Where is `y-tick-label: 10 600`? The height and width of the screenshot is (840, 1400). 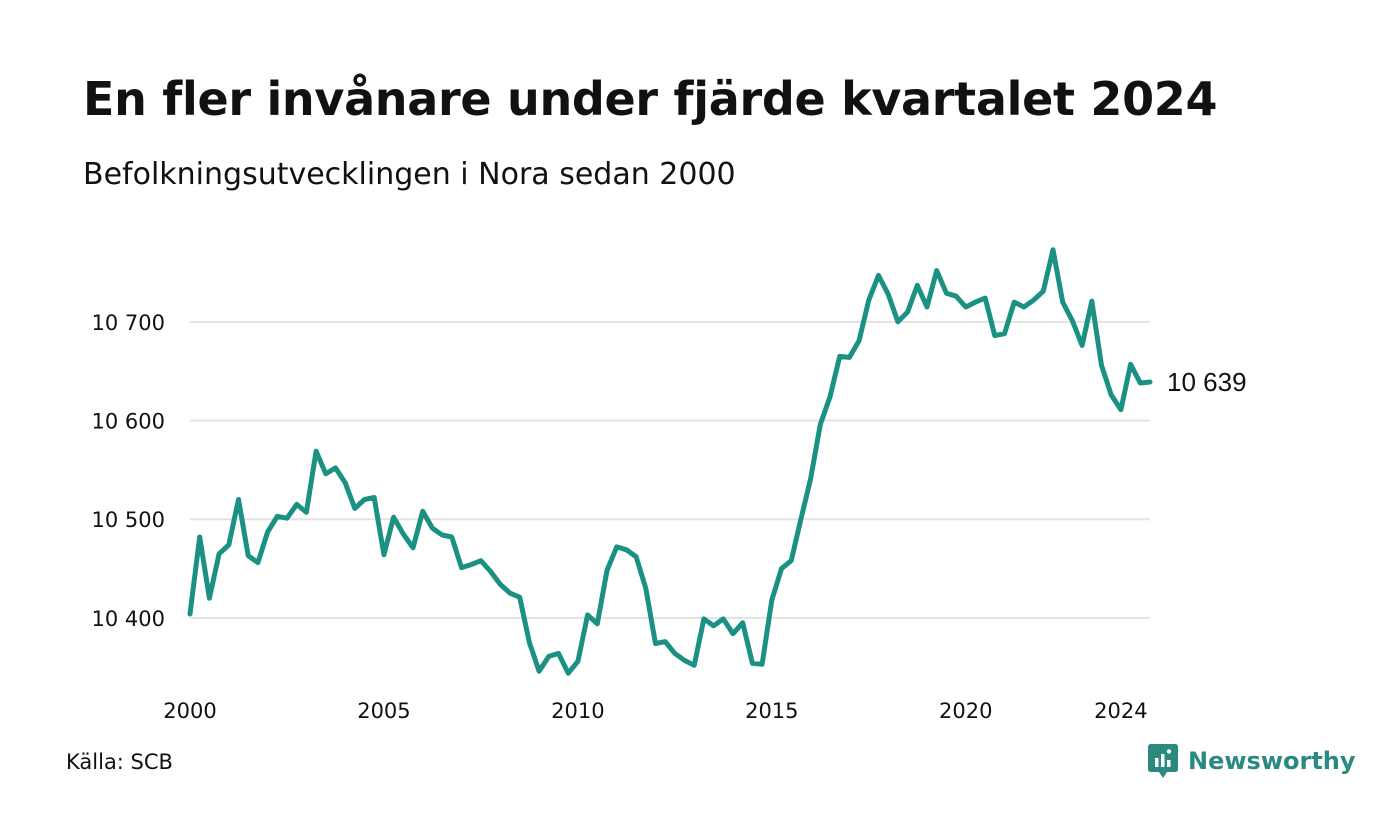
y-tick-label: 10 600 is located at coordinates (128, 422).